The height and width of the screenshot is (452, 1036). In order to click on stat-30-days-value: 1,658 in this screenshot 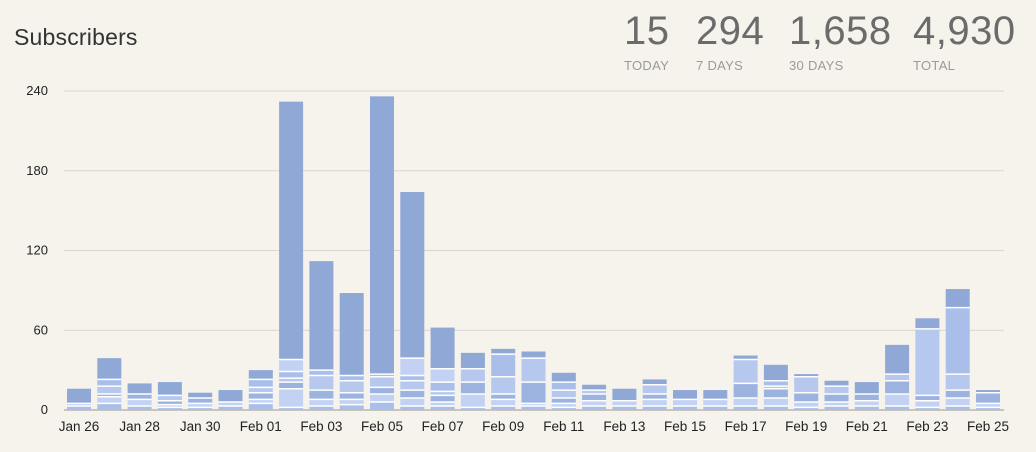, I will do `click(840, 31)`.